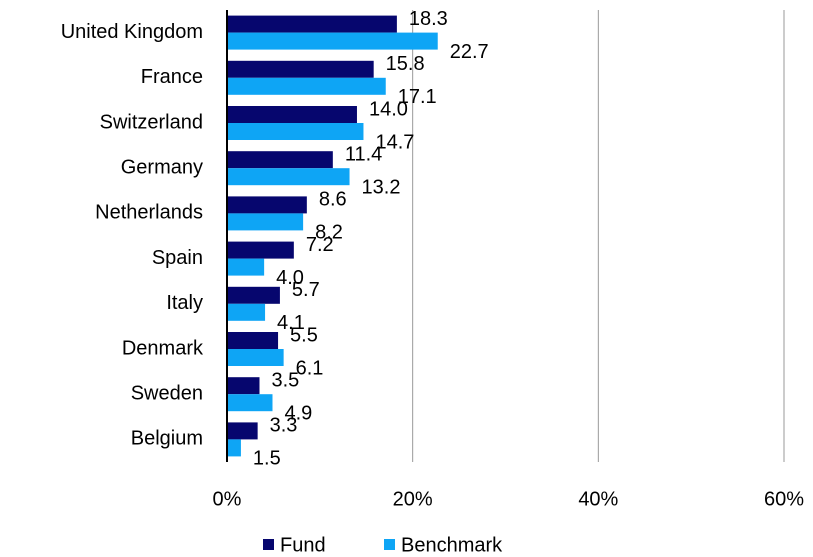 The width and height of the screenshot is (813, 557). Describe the element at coordinates (405, 64) in the screenshot. I see `data-label: 15.8` at that location.